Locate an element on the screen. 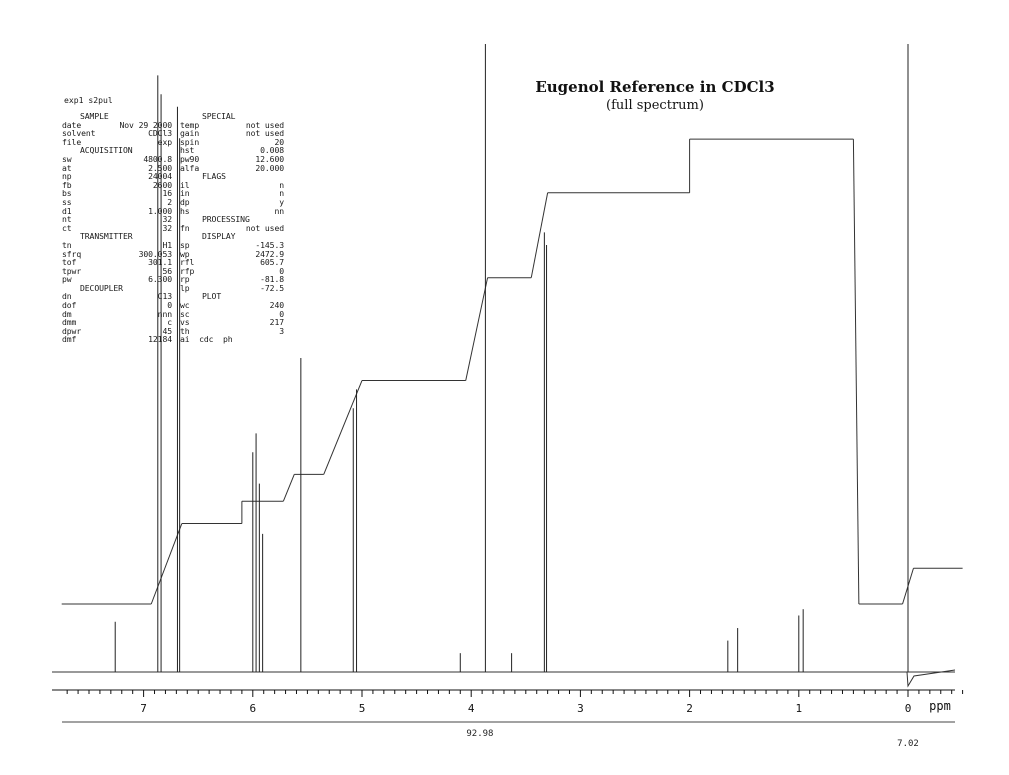  parameter-row: dm nnn sc 0 is located at coordinates (182, 314).